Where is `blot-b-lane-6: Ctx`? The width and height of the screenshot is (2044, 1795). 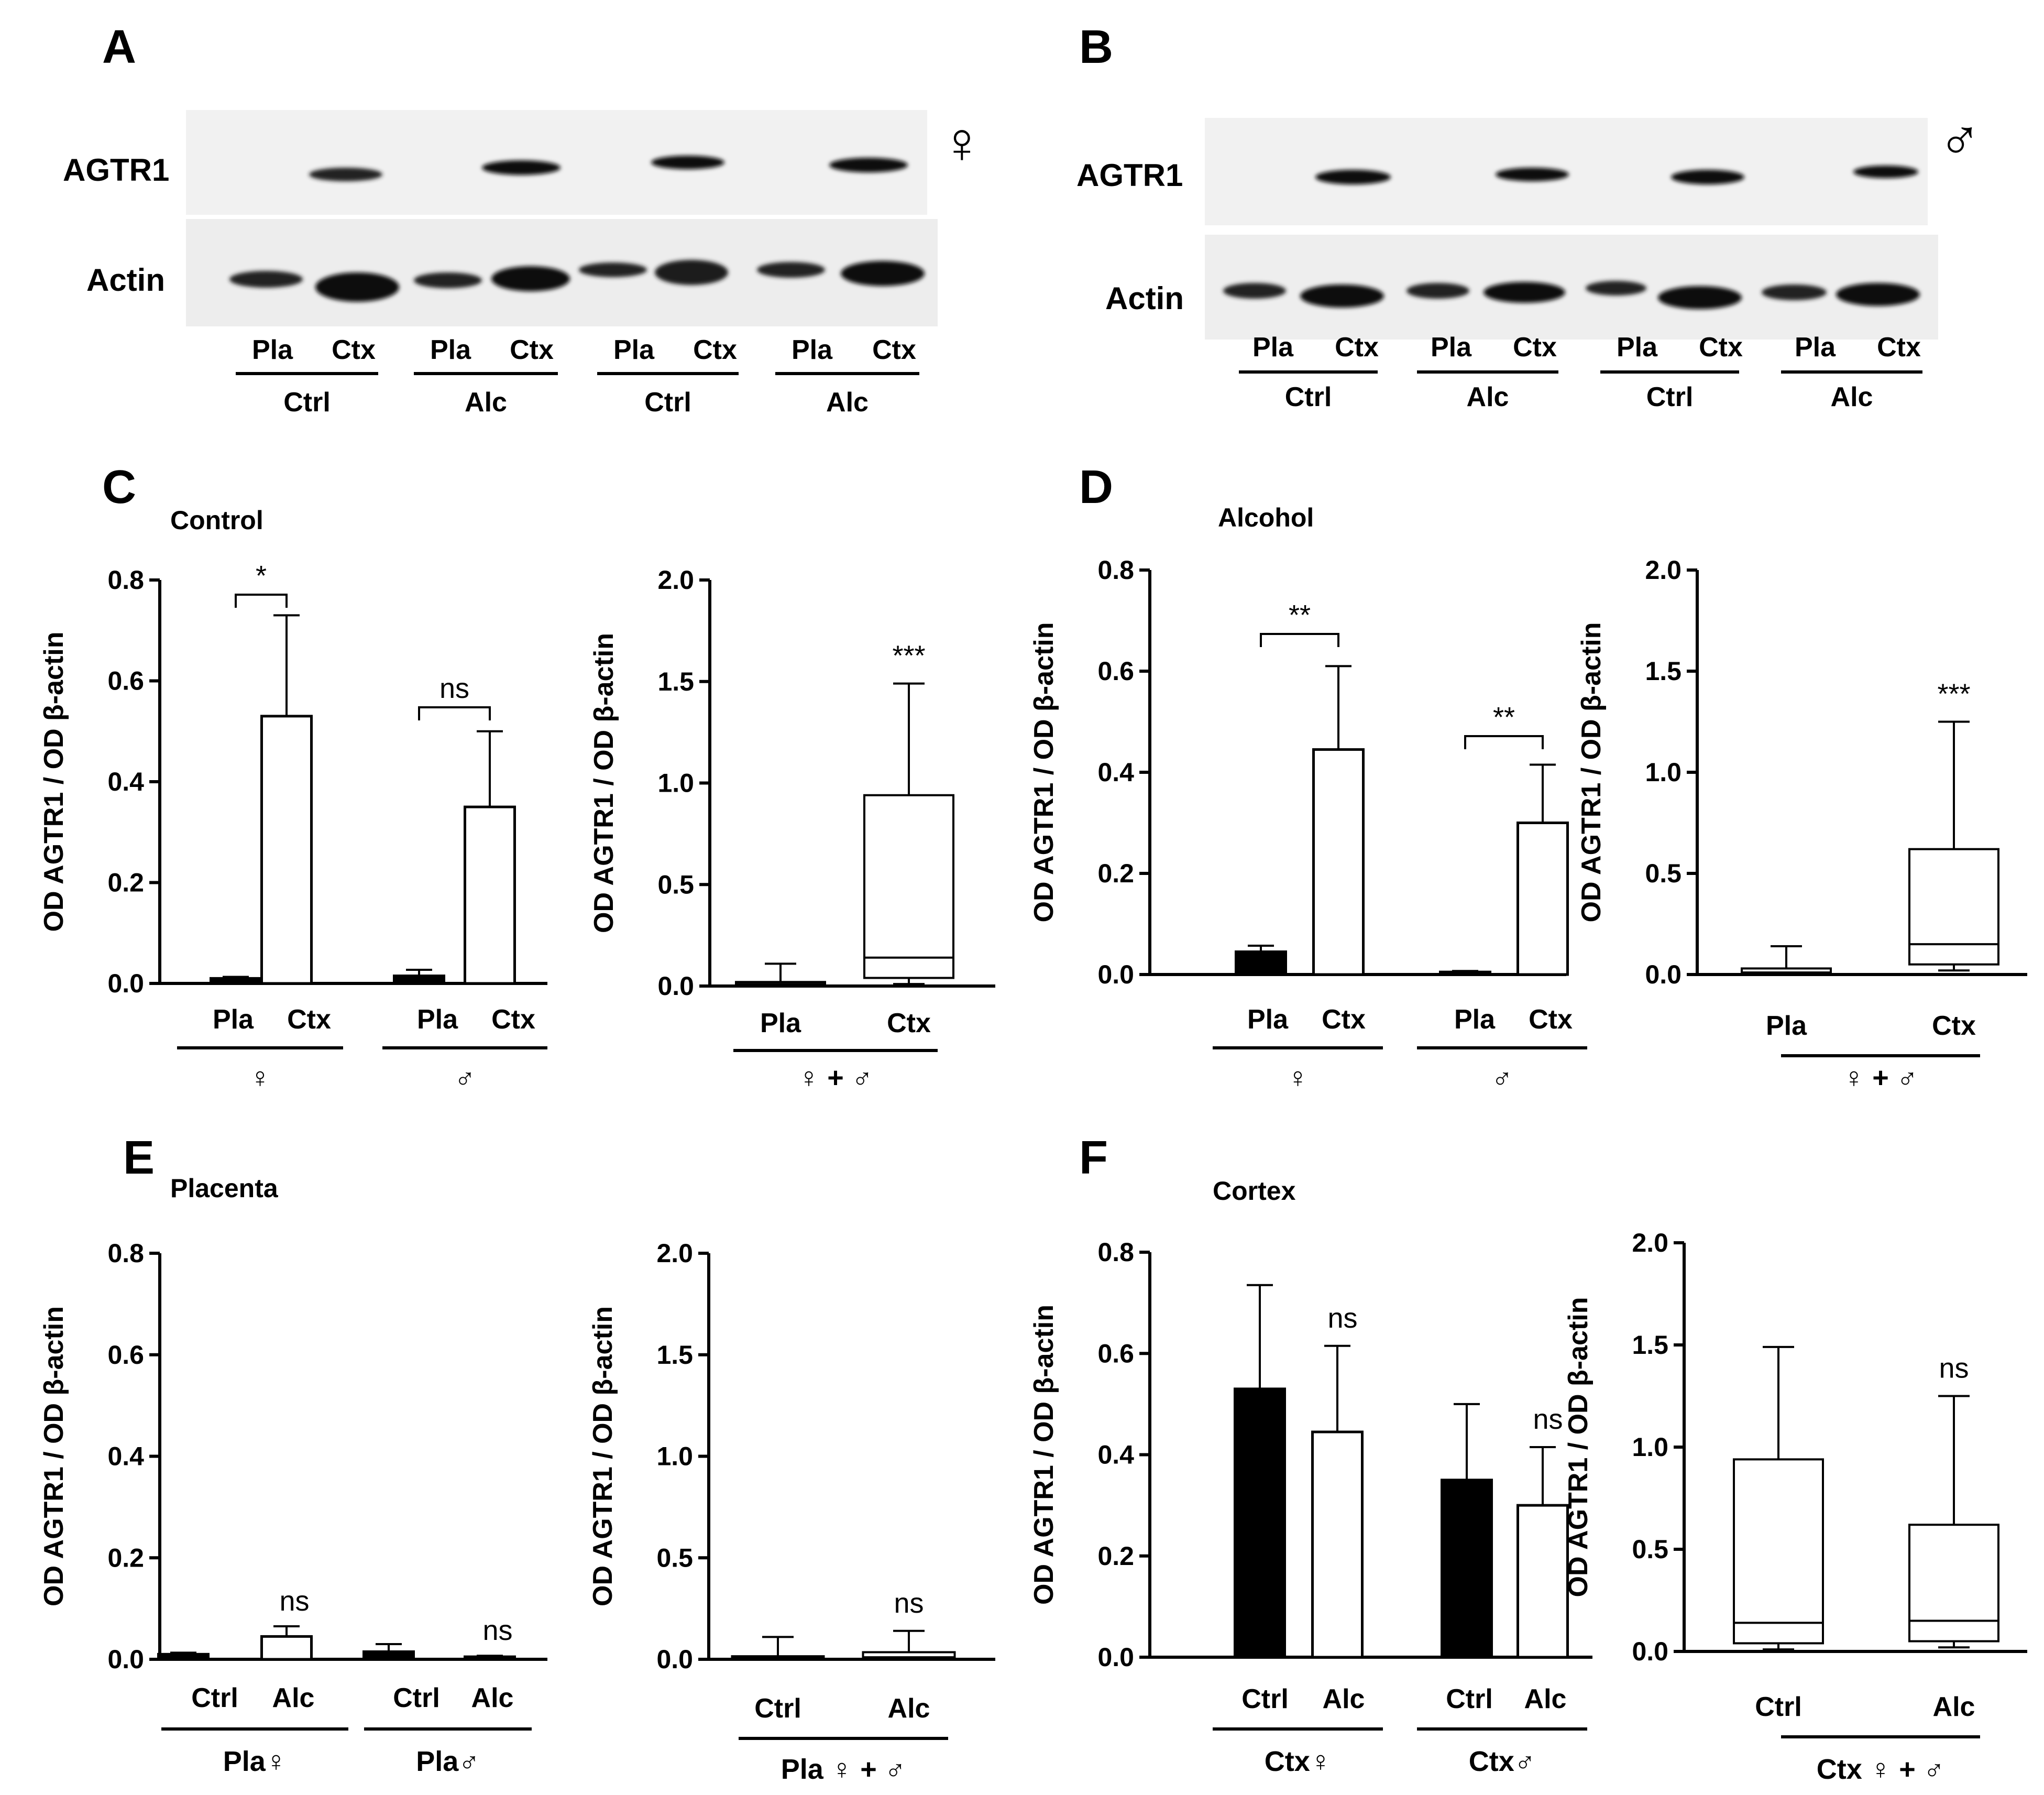 blot-b-lane-6: Ctx is located at coordinates (1721, 347).